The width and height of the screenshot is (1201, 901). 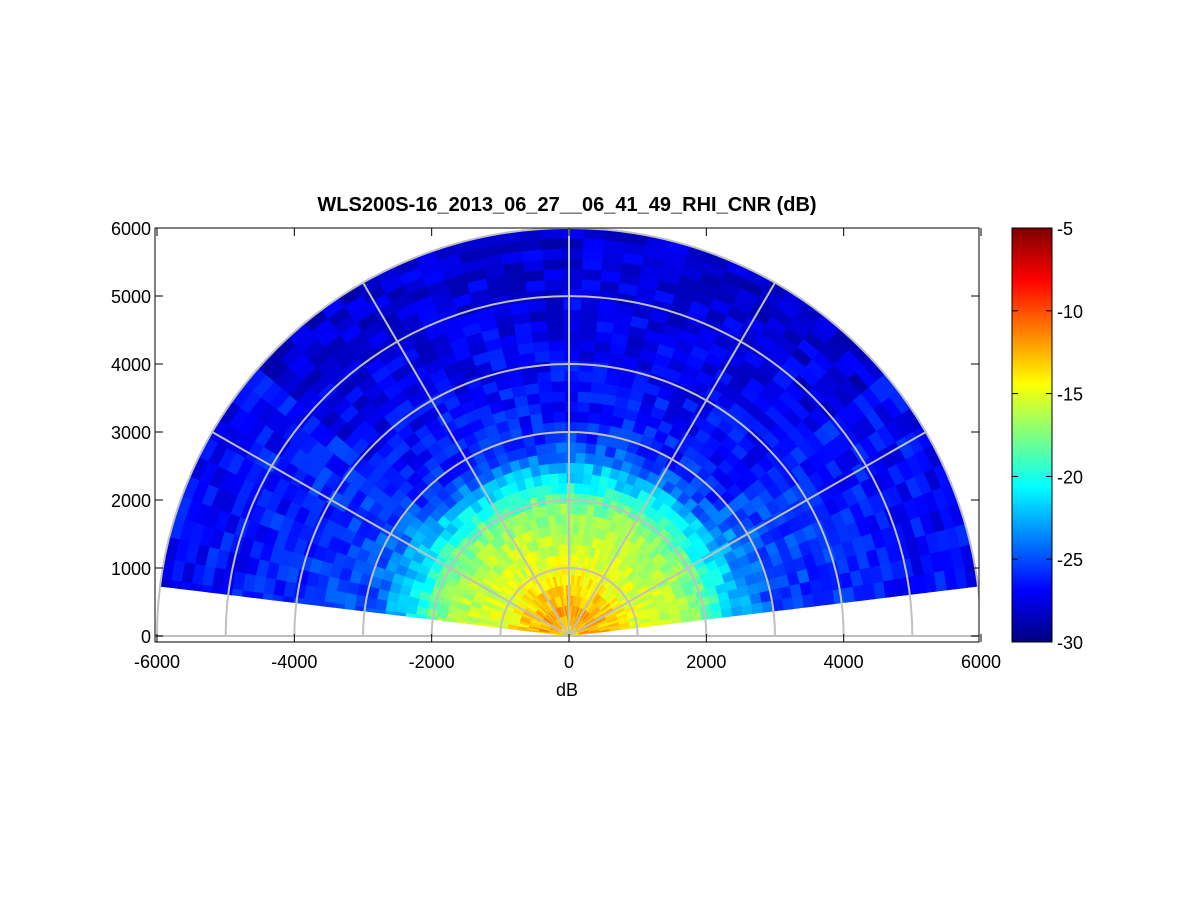 What do you see at coordinates (981, 662) in the screenshot?
I see `x-tick-label: 6000` at bounding box center [981, 662].